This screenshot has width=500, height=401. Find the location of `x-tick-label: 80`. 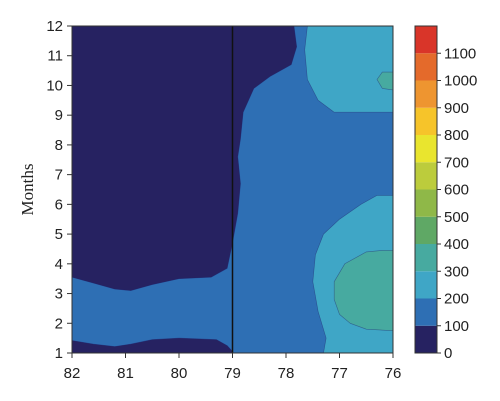

x-tick-label: 80 is located at coordinates (179, 373).